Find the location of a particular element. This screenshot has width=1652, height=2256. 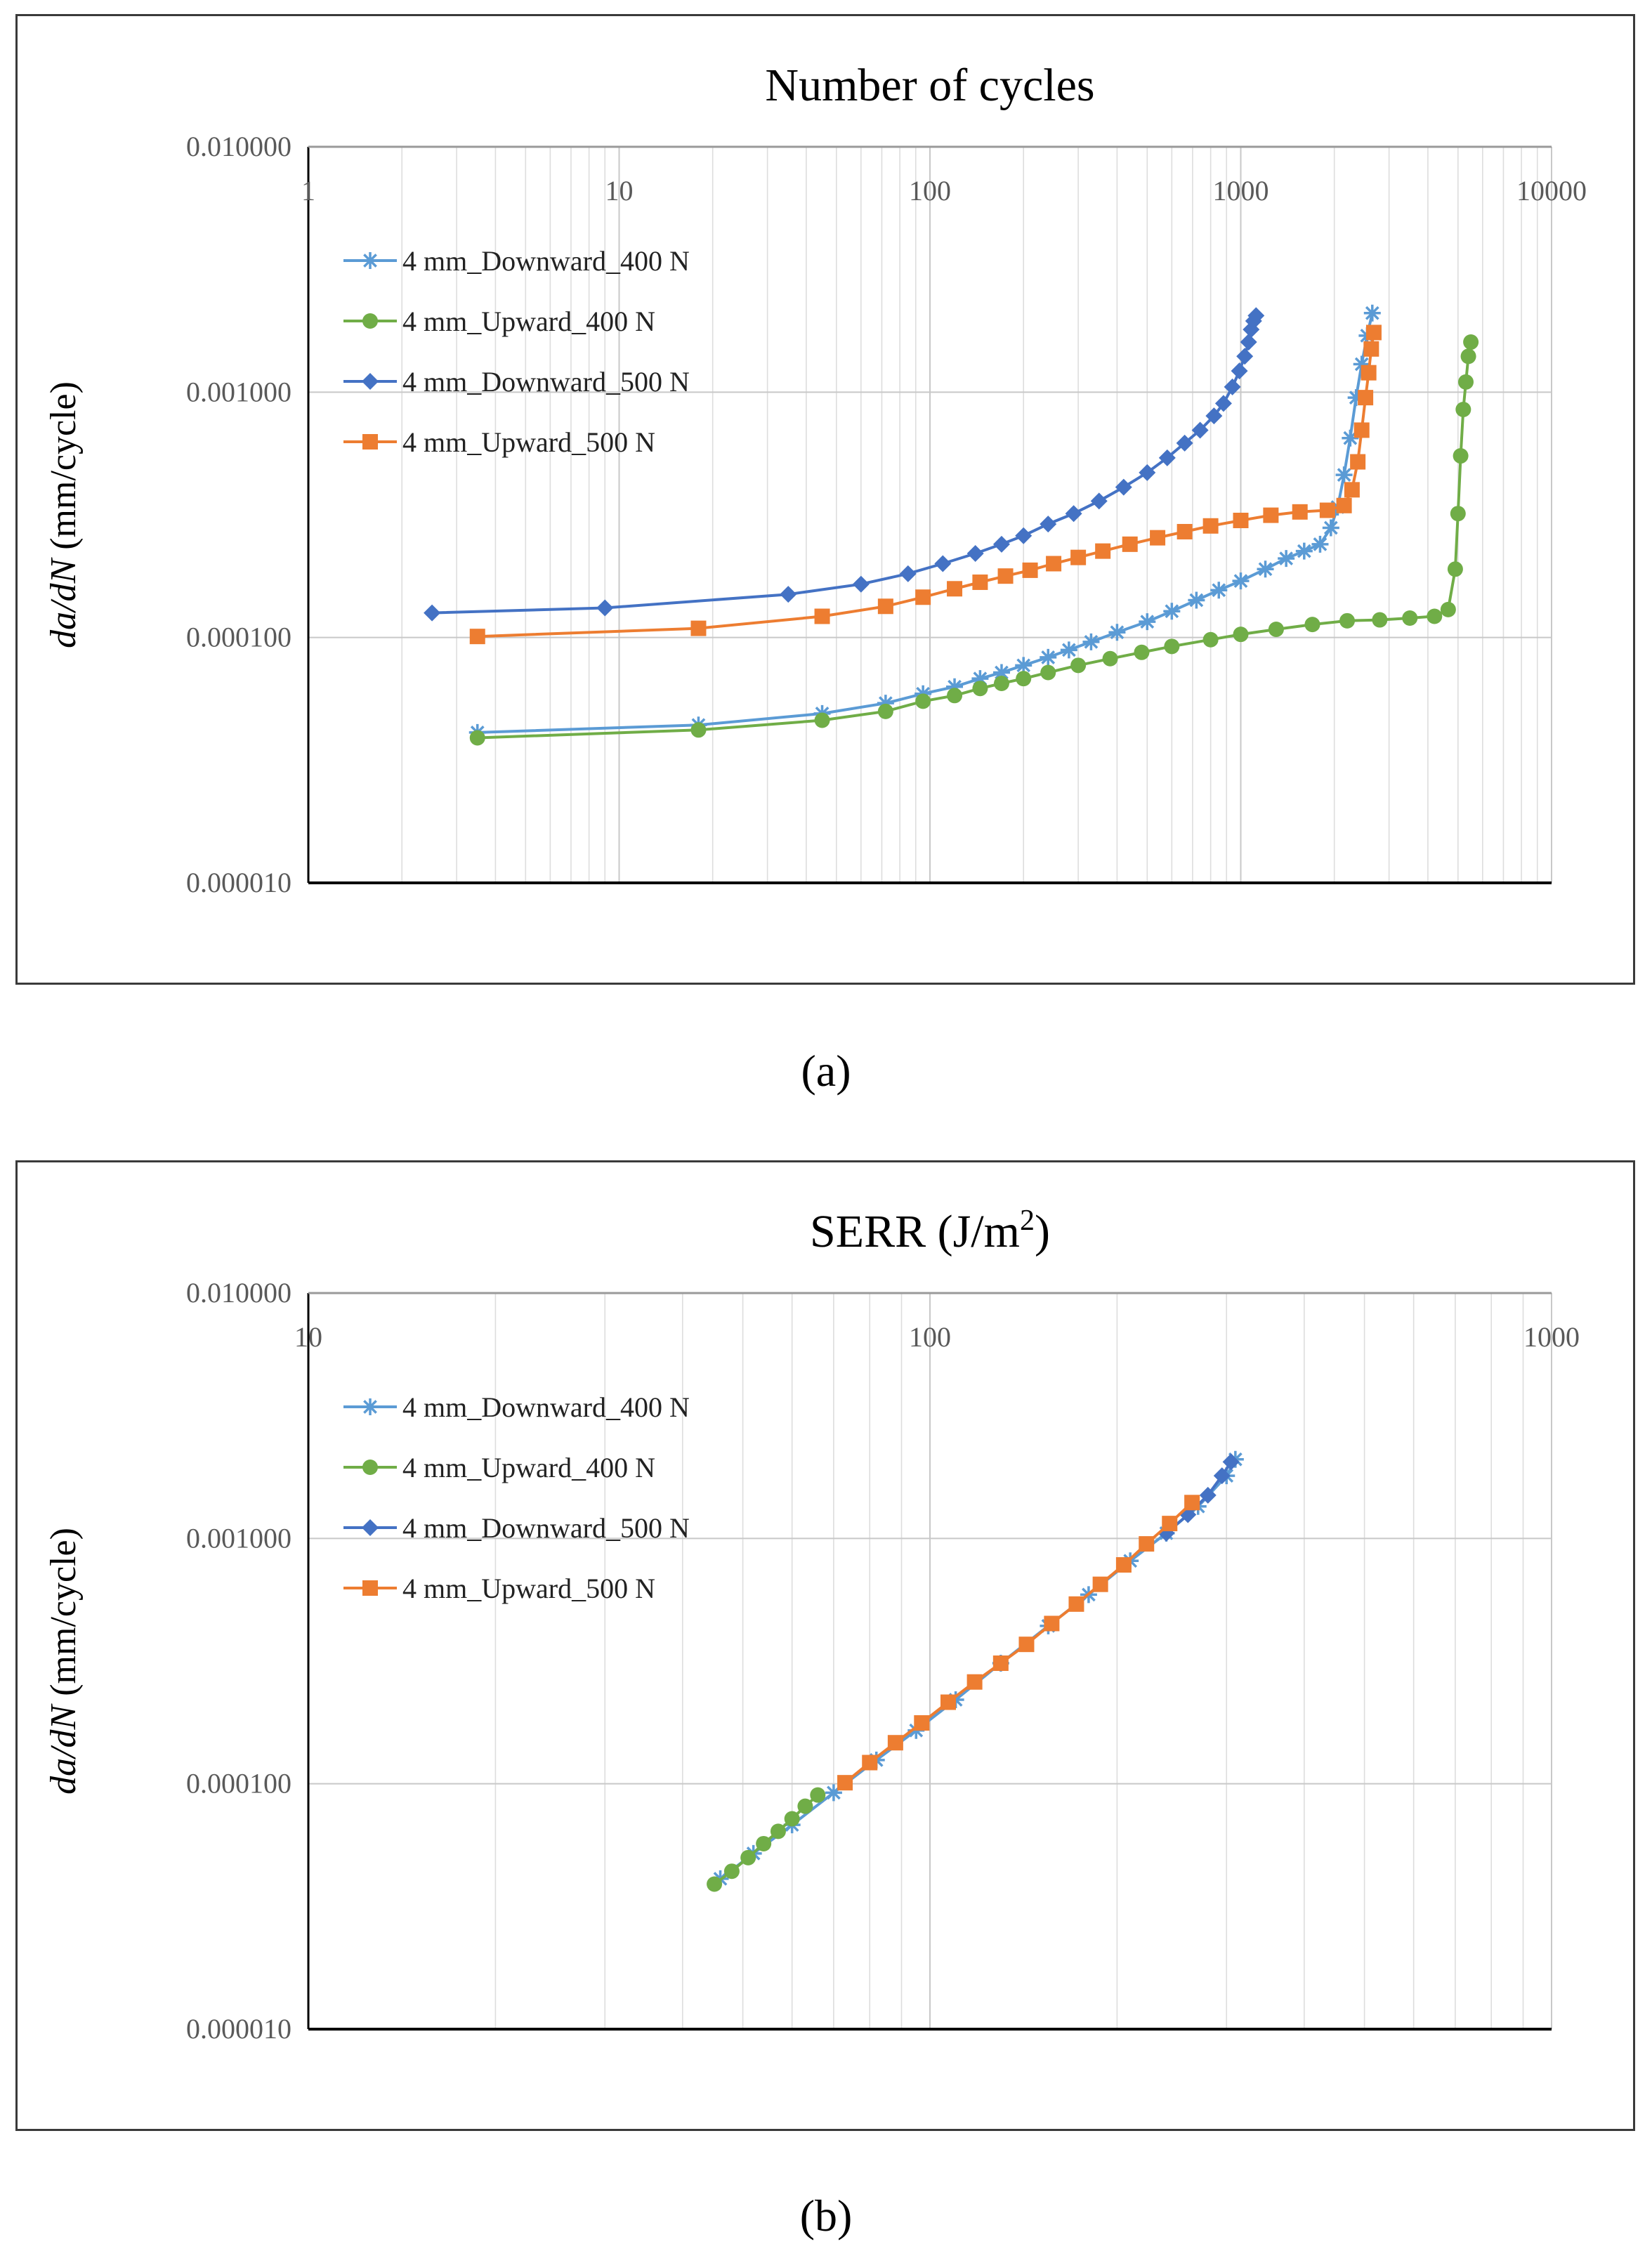

x-tick-label: 1 is located at coordinates (308, 190).